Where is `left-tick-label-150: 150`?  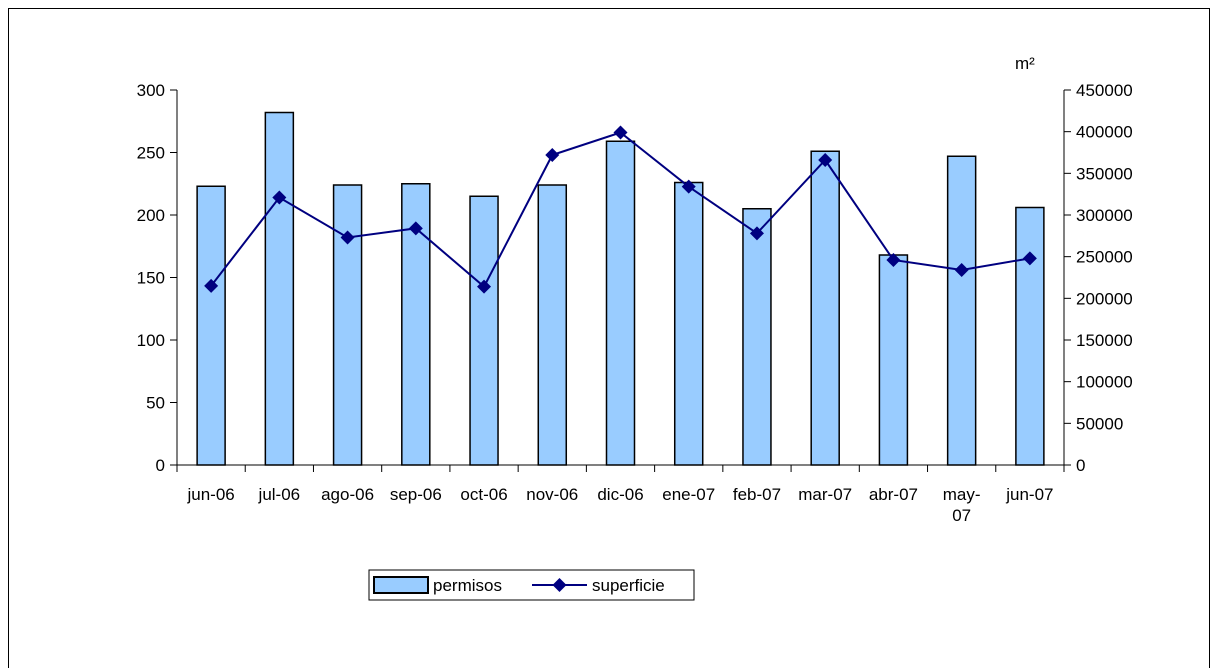
left-tick-label-150: 150 is located at coordinates (151, 278).